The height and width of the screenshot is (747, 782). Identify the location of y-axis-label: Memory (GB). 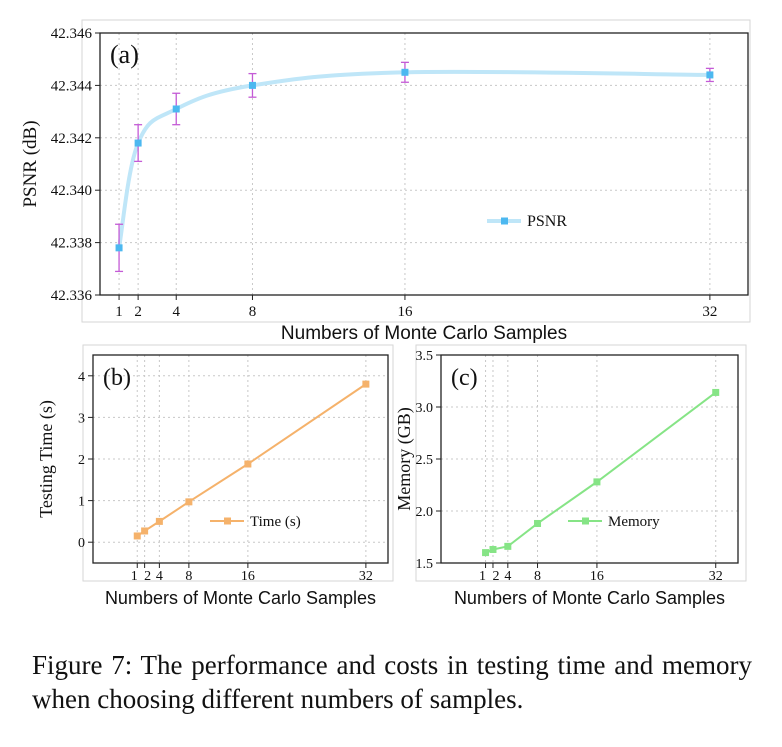
(404, 458).